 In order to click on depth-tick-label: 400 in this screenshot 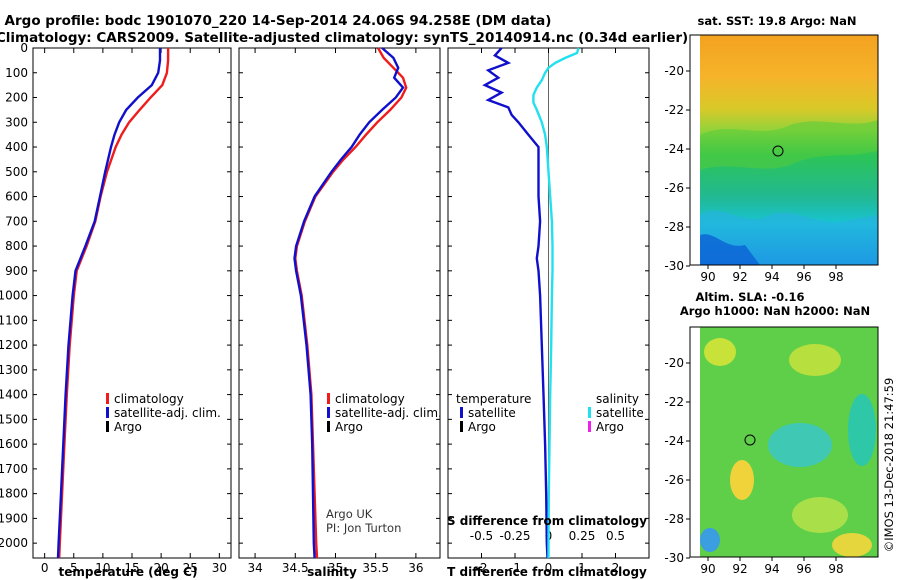, I will do `click(16, 147)`.